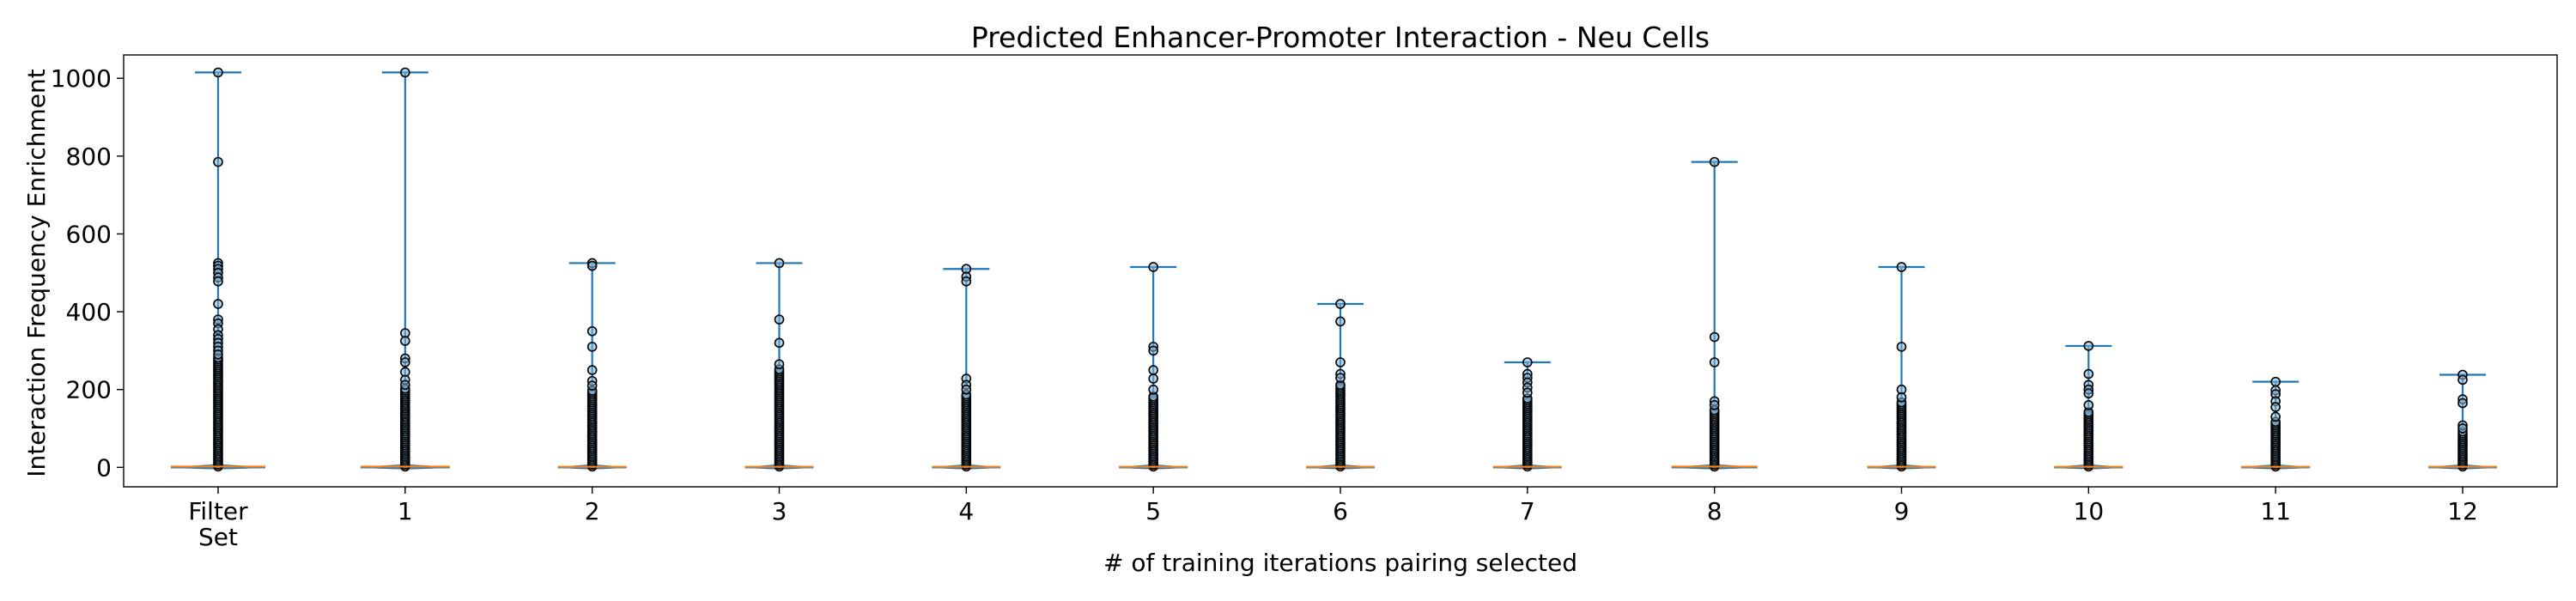  I want to click on x-tick-label: 5, so click(1153, 511).